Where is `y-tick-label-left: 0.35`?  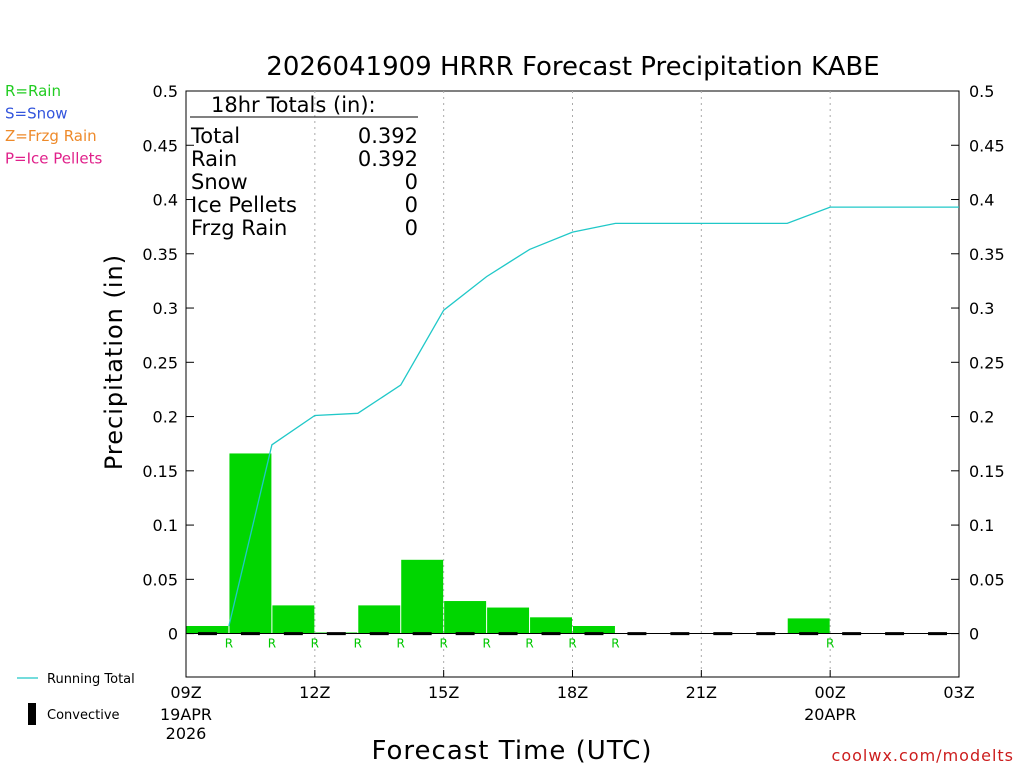 y-tick-label-left: 0.35 is located at coordinates (160, 254).